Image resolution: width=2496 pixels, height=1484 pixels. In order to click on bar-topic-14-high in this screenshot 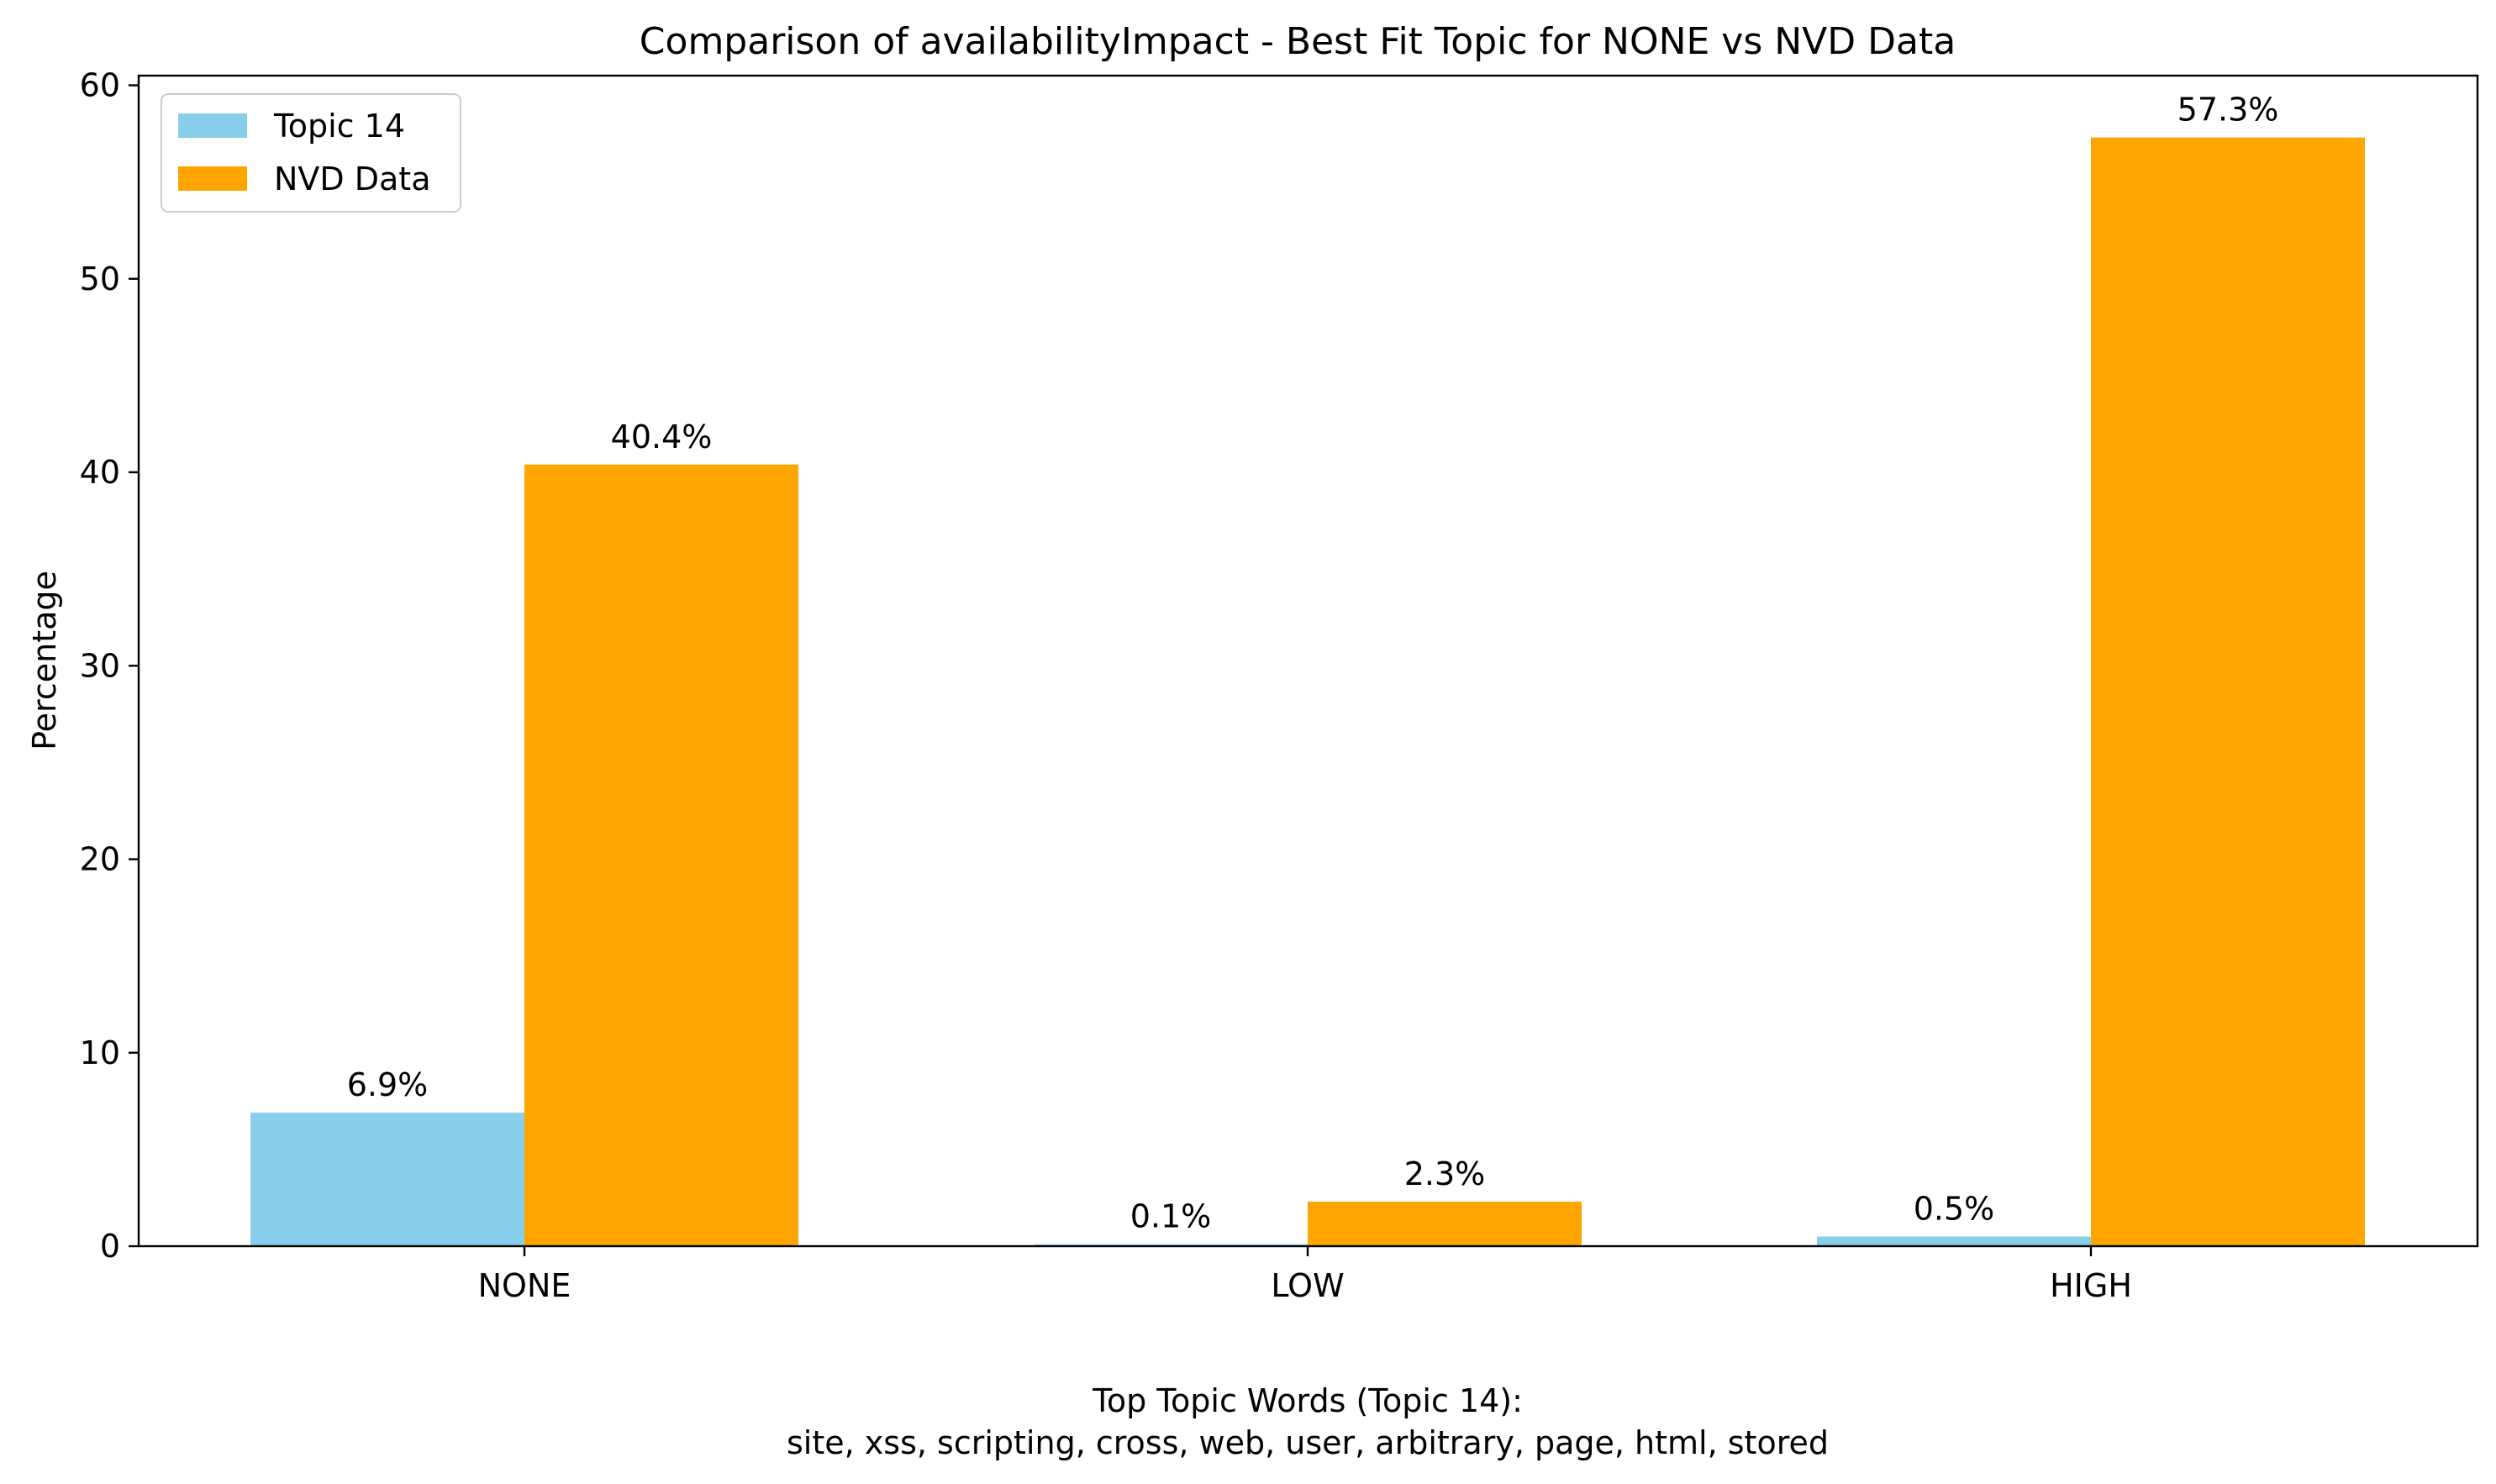, I will do `click(1954, 1241)`.